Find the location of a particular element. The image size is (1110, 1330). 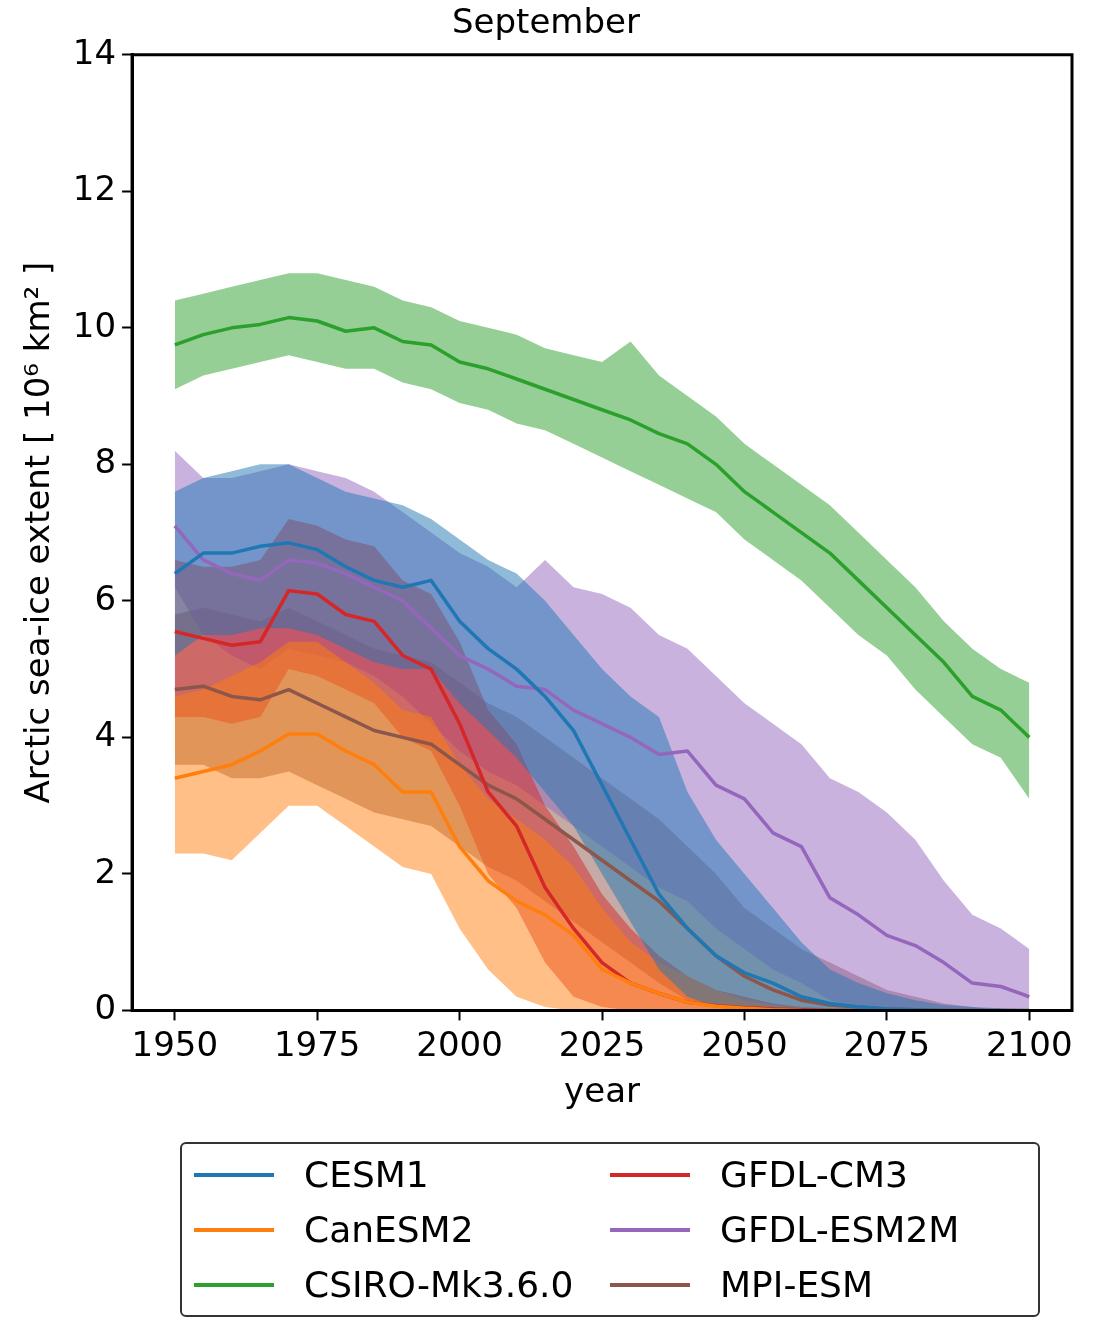

y-tick-label: 10 is located at coordinates (94, 324).